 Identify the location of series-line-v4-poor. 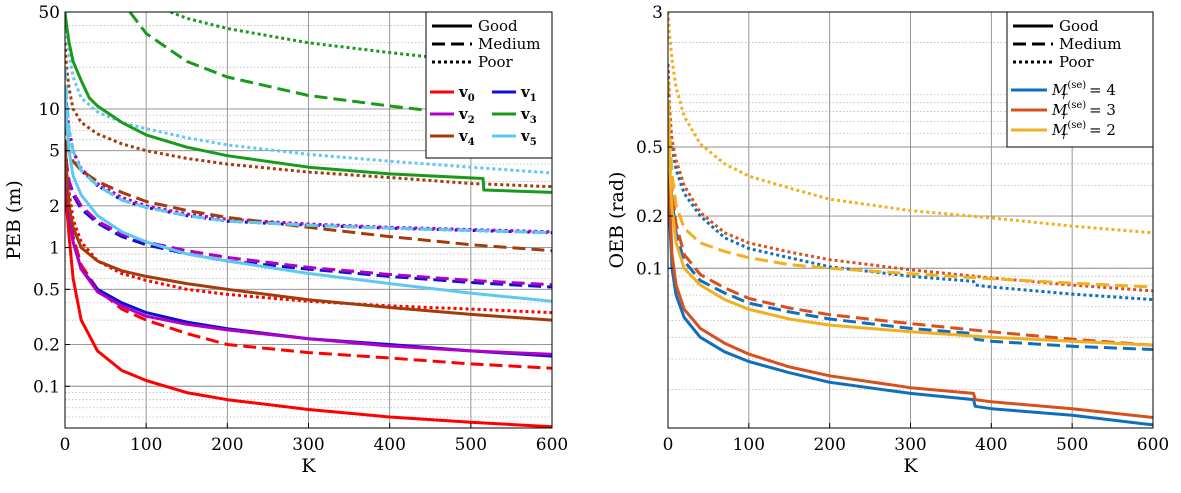
(308, 115).